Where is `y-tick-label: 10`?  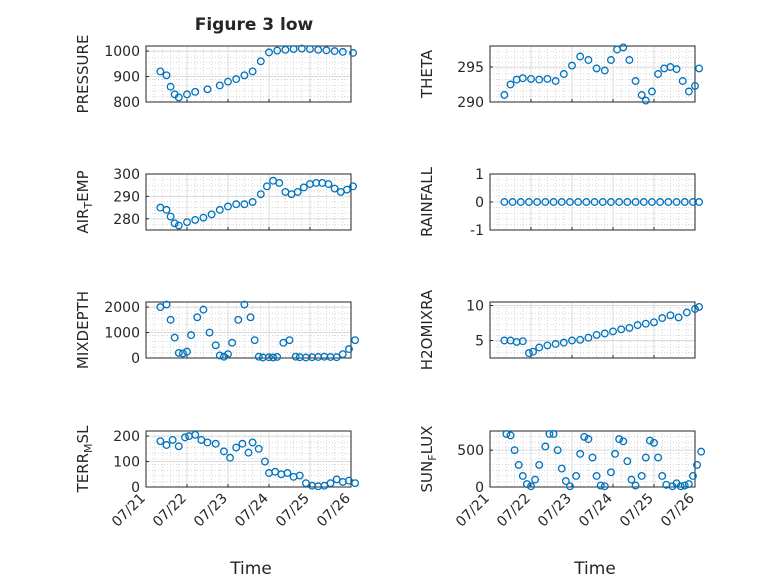
y-tick-label: 10 is located at coordinates (475, 307).